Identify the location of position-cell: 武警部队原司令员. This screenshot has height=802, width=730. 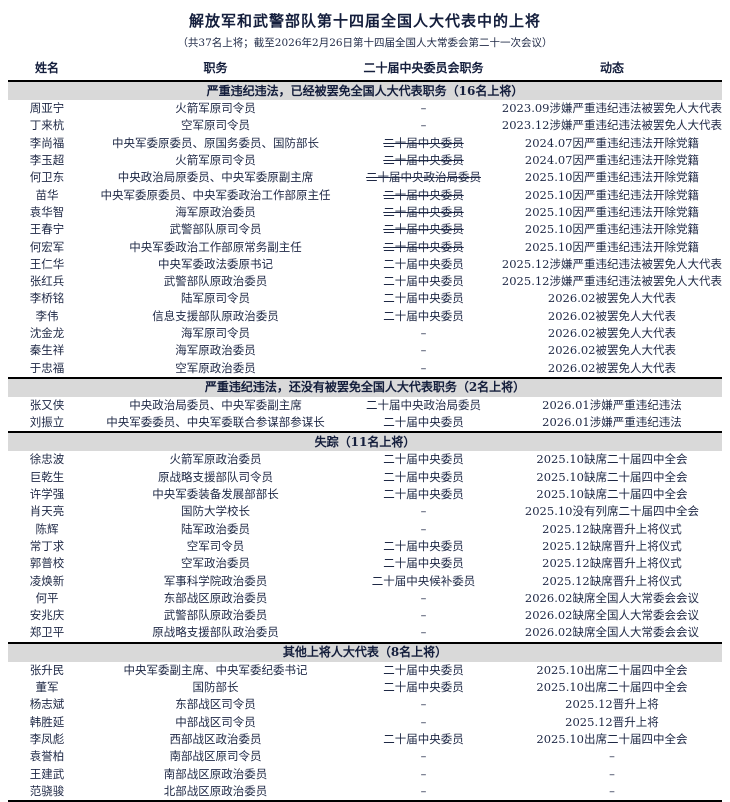
(215, 229).